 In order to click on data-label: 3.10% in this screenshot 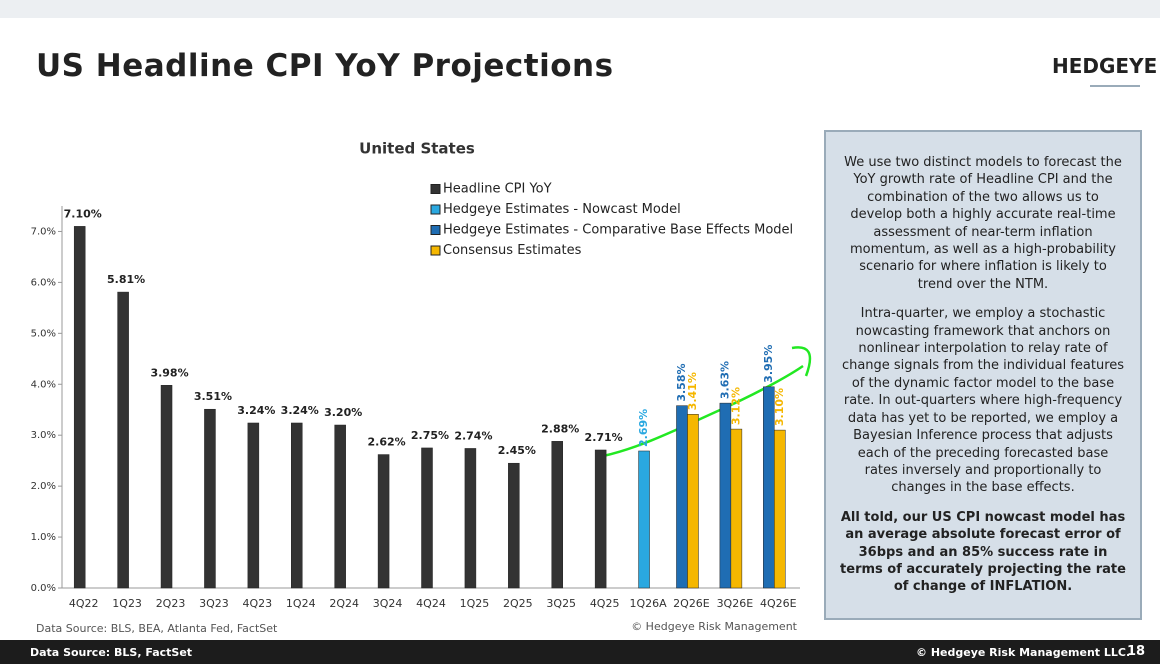, I will do `click(779, 407)`.